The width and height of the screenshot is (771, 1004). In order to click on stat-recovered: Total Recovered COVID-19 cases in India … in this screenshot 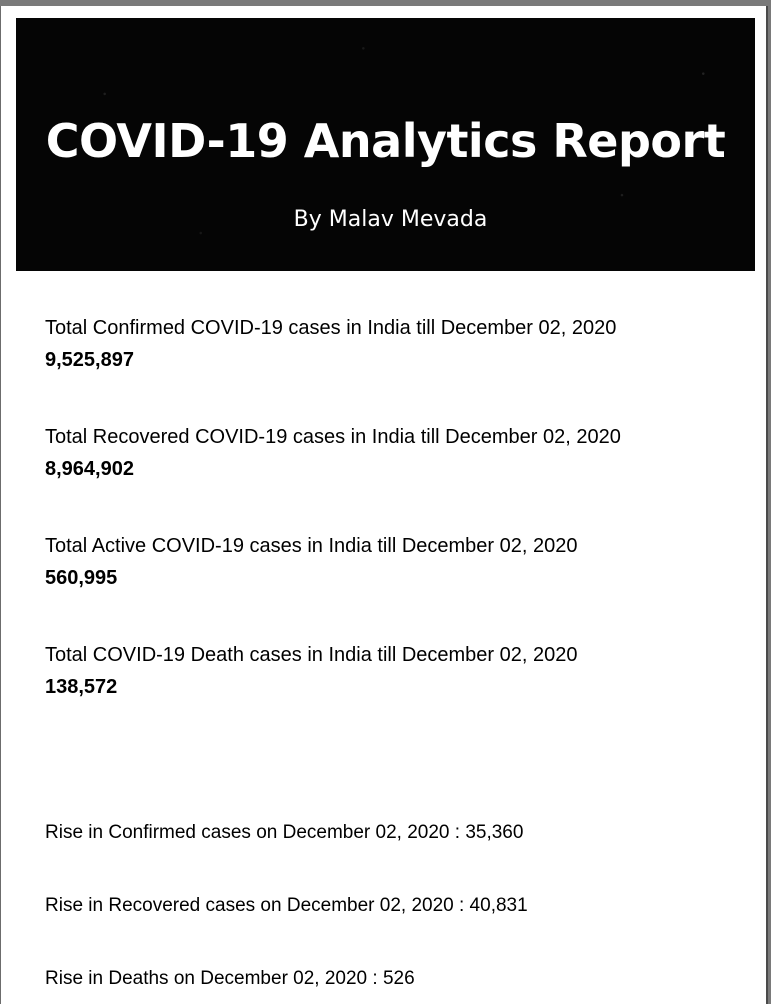, I will do `click(395, 475)`.